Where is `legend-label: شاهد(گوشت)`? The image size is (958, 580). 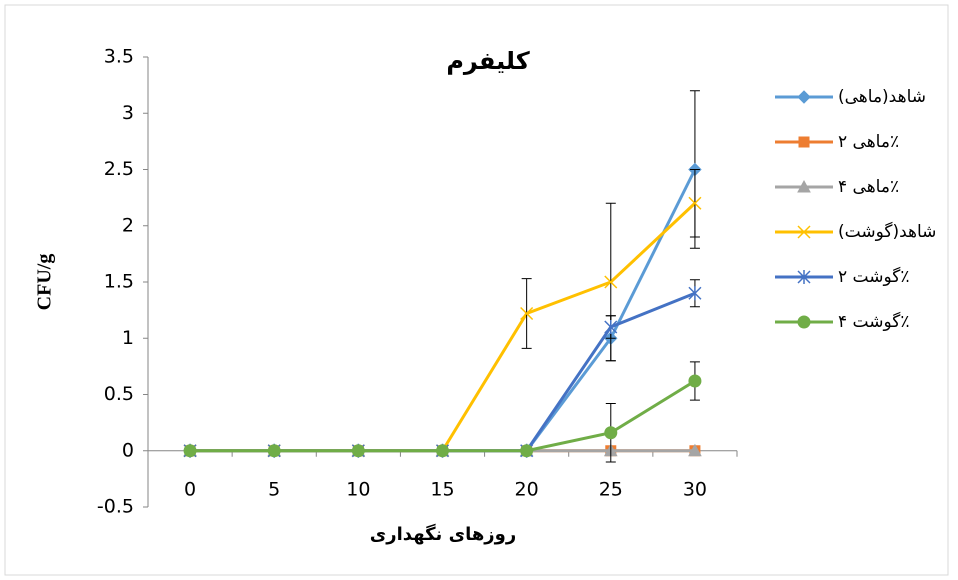
legend-label: شاهد(گوشت) is located at coordinates (887, 231).